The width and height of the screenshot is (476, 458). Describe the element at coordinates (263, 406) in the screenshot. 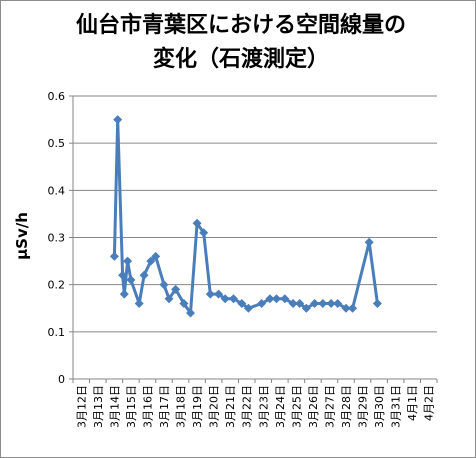

I see `x-tick-label: 3月23日` at that location.